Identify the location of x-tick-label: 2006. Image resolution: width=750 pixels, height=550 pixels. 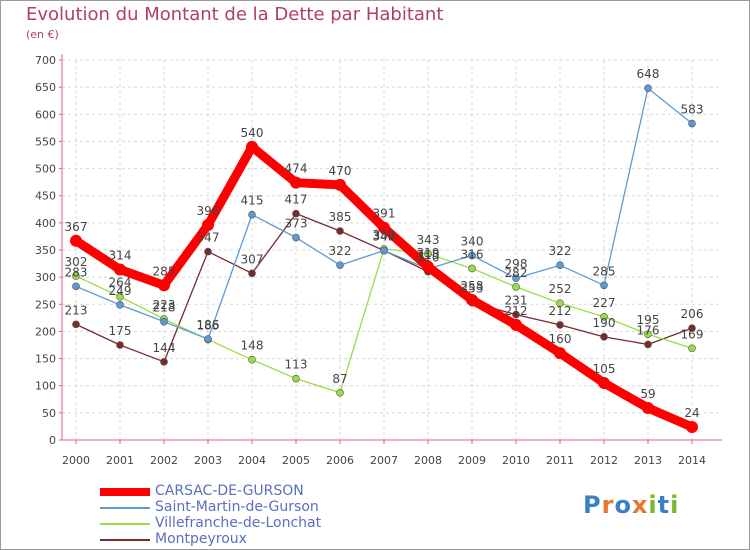
(340, 460).